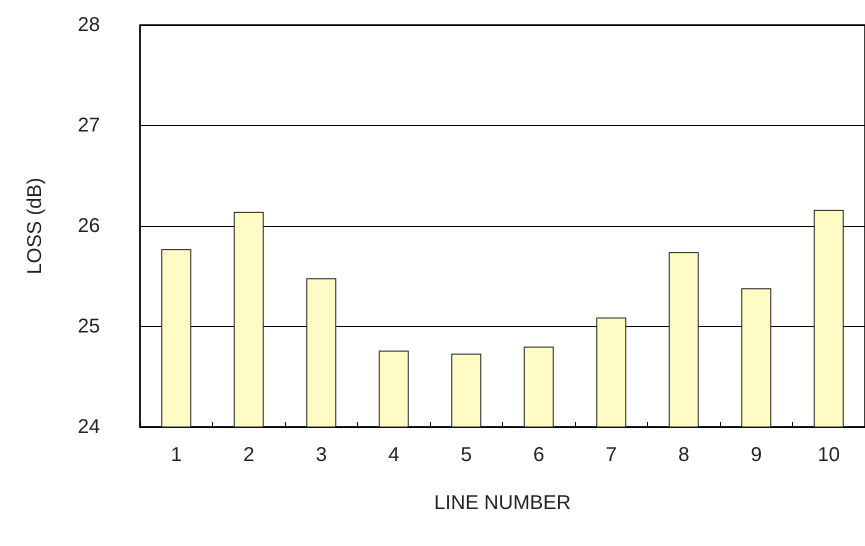 The image size is (865, 546). What do you see at coordinates (89, 327) in the screenshot?
I see `y-tick-label: 25` at bounding box center [89, 327].